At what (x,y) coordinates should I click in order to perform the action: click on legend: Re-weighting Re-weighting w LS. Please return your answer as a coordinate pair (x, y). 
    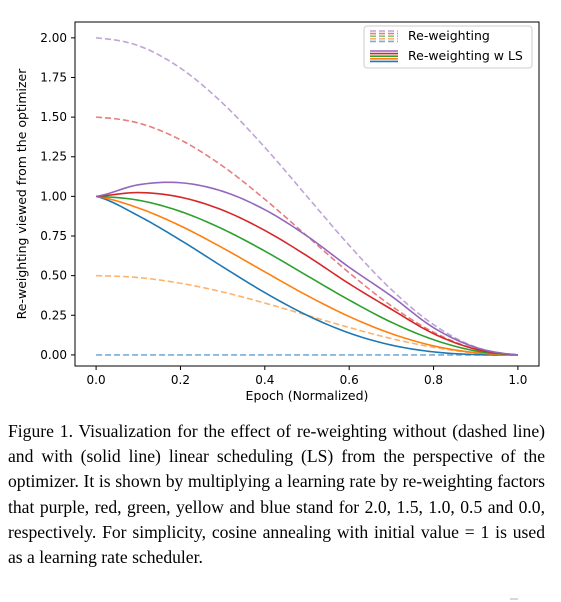
    Looking at the image, I should click on (448, 47).